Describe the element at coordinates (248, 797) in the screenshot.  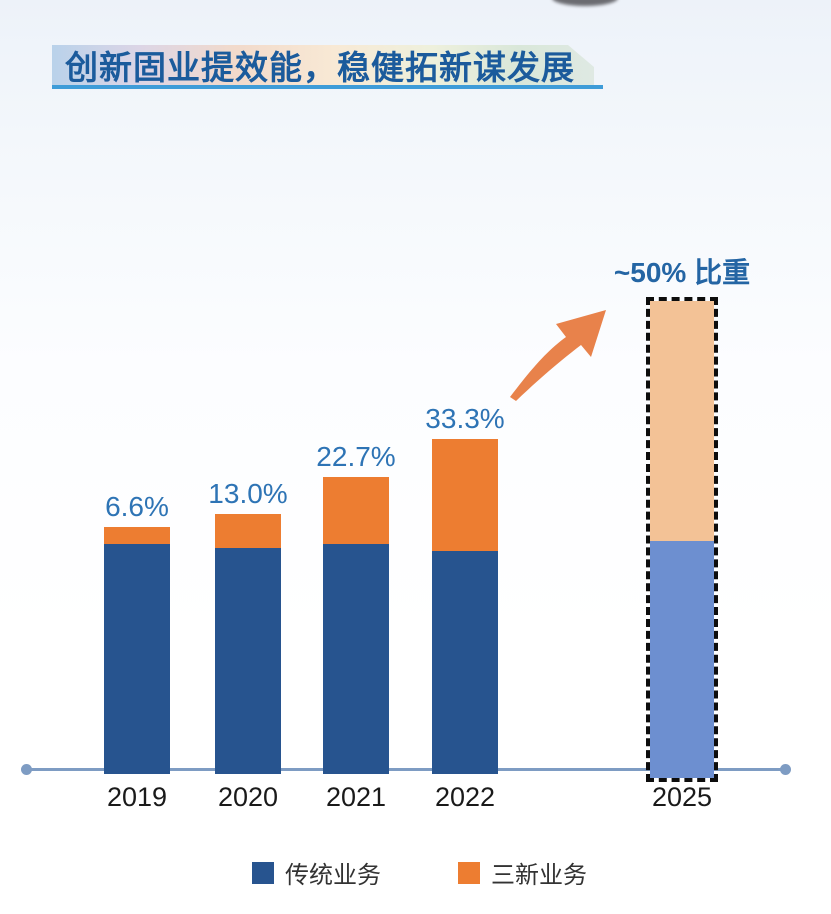
I see `x-tick-2020: 2020` at that location.